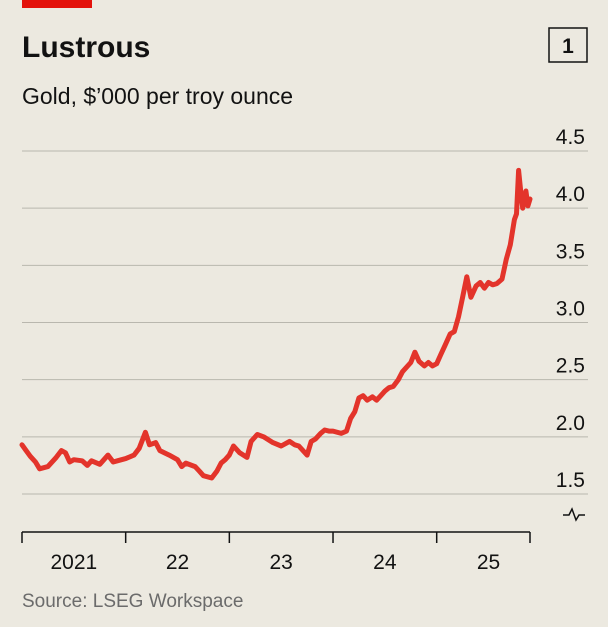  I want to click on x-tick-label: 24, so click(385, 562).